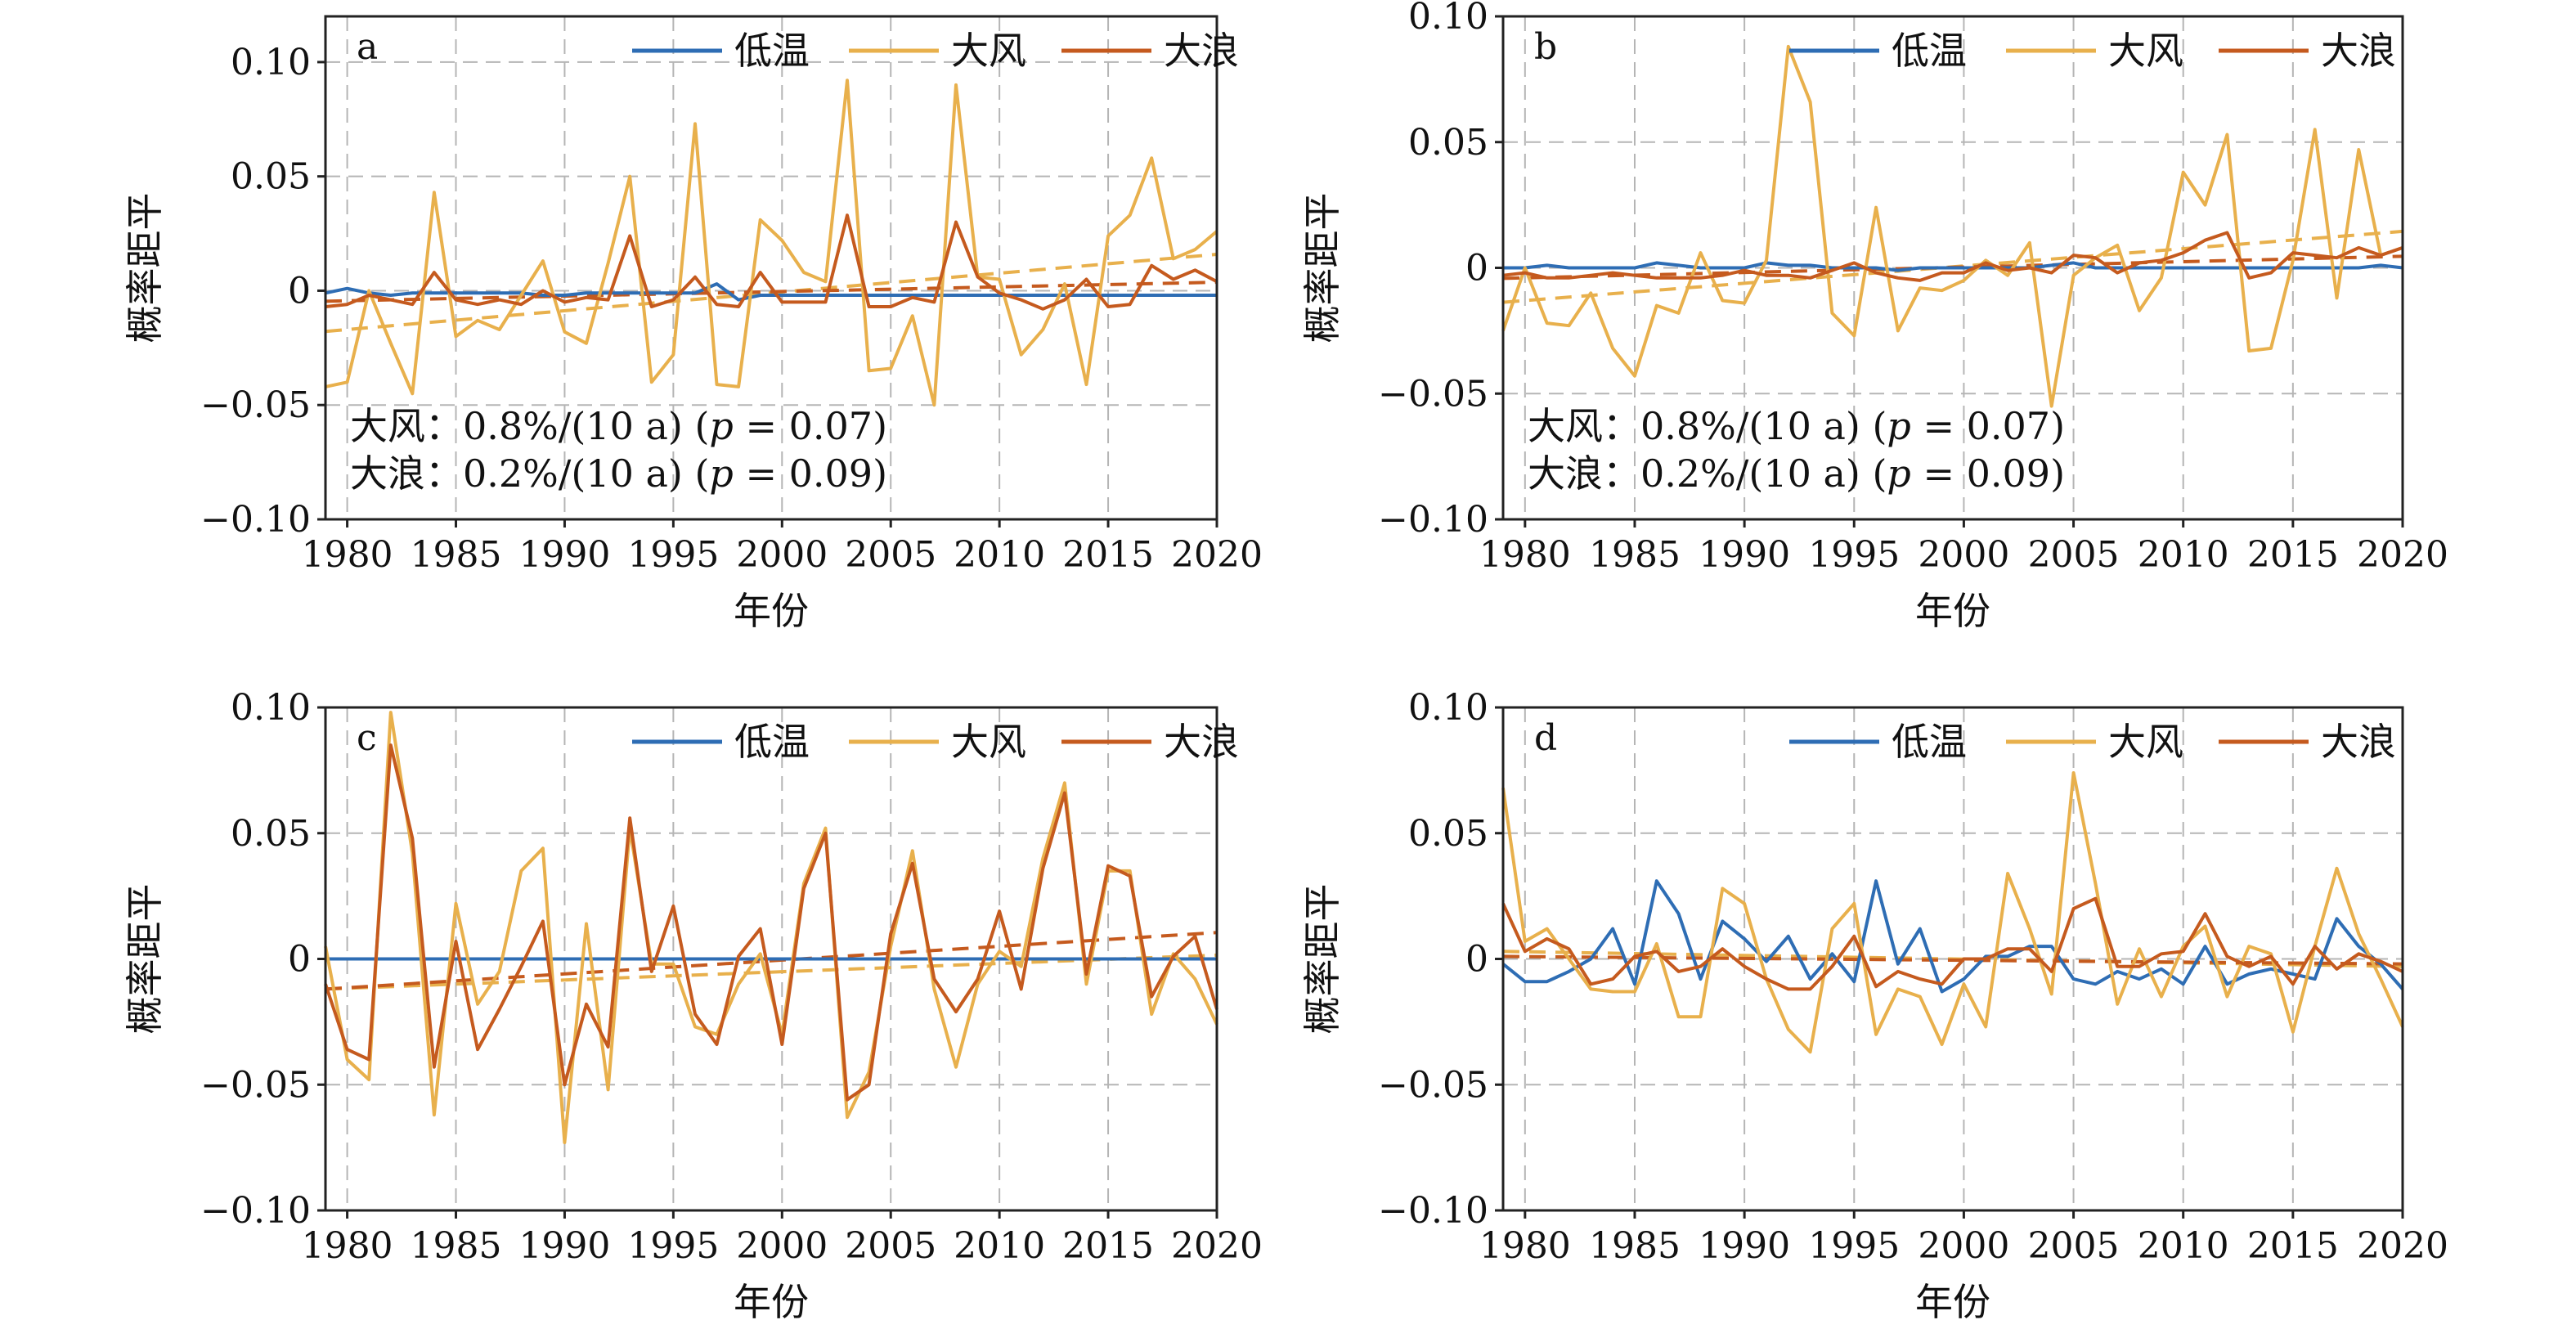 The height and width of the screenshot is (1320, 2576). Describe the element at coordinates (1953, 266) in the screenshot. I see `series-line-low_temp` at that location.